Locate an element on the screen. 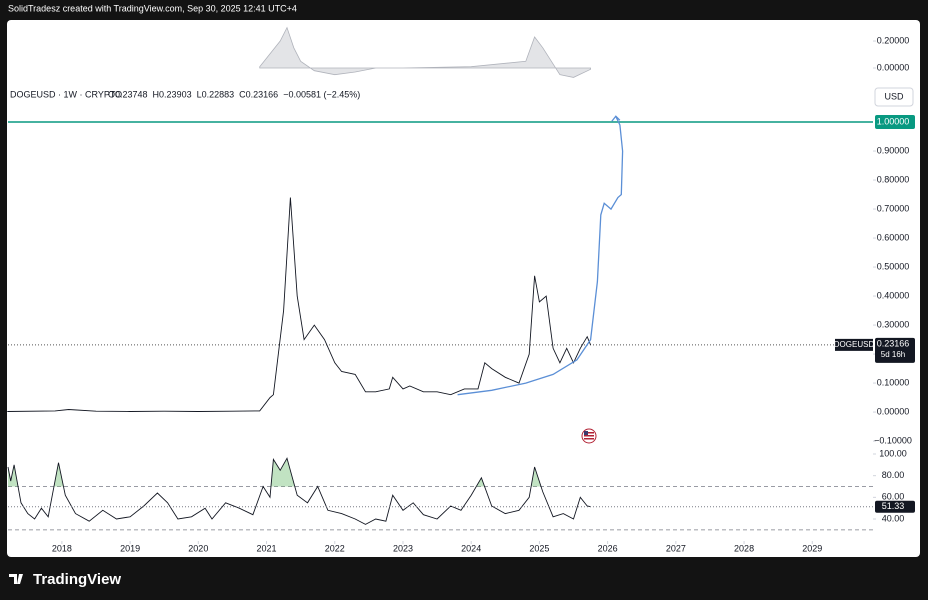 This screenshot has height=600, width=928. y-tick-label: 80.00 is located at coordinates (893, 475).